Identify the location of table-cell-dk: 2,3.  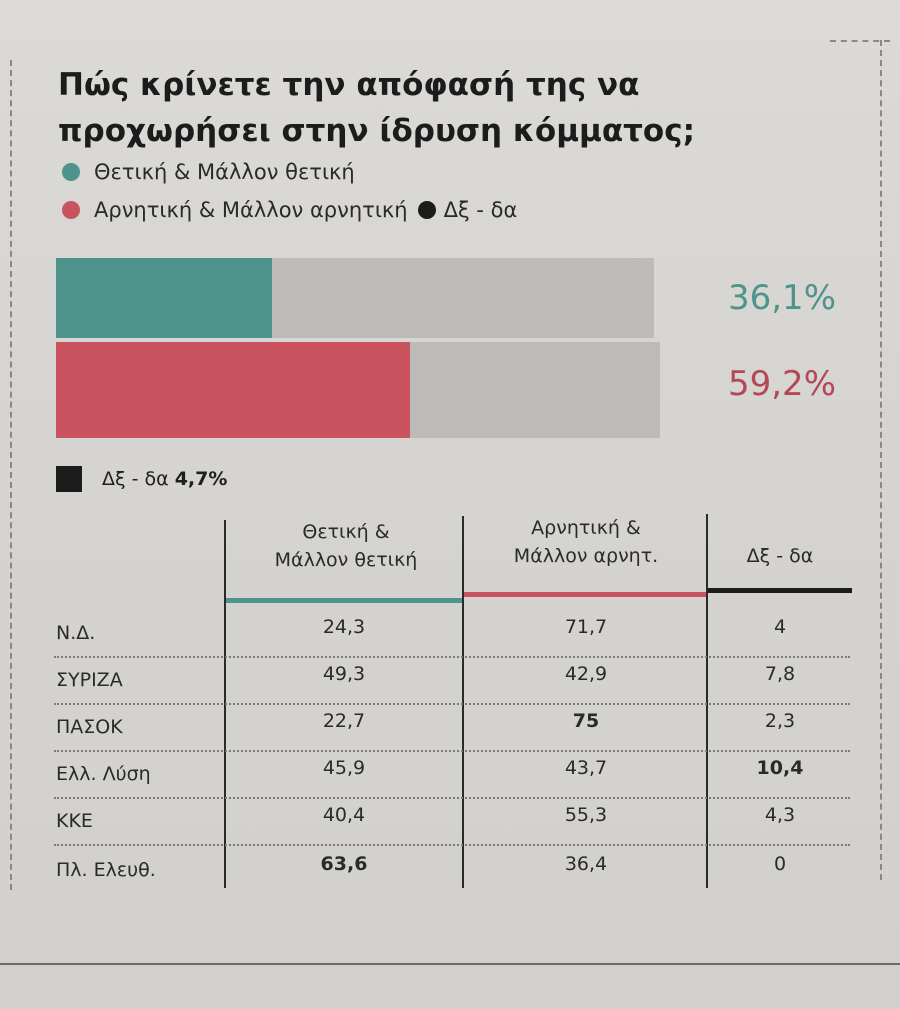
(780, 721).